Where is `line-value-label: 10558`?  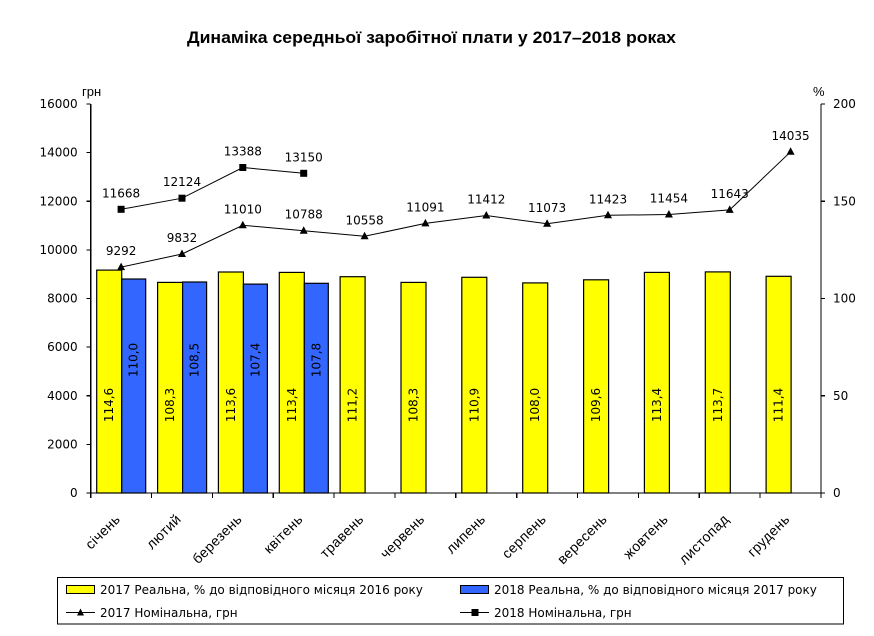 line-value-label: 10558 is located at coordinates (365, 220).